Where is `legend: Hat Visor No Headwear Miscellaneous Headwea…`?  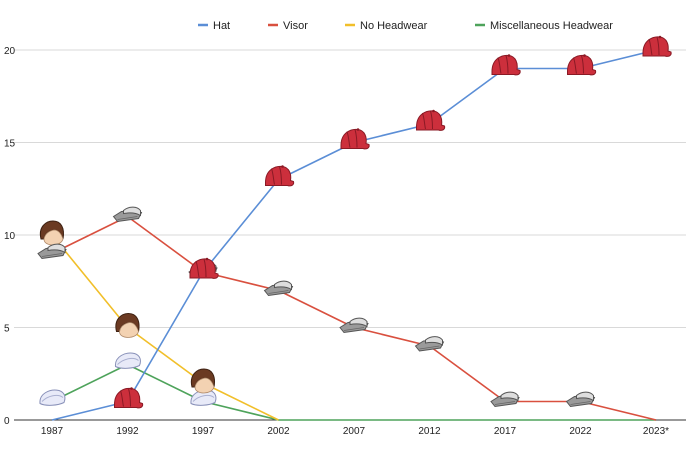
legend: Hat Visor No Headwear Miscellaneous Headwea… is located at coordinates (405, 26).